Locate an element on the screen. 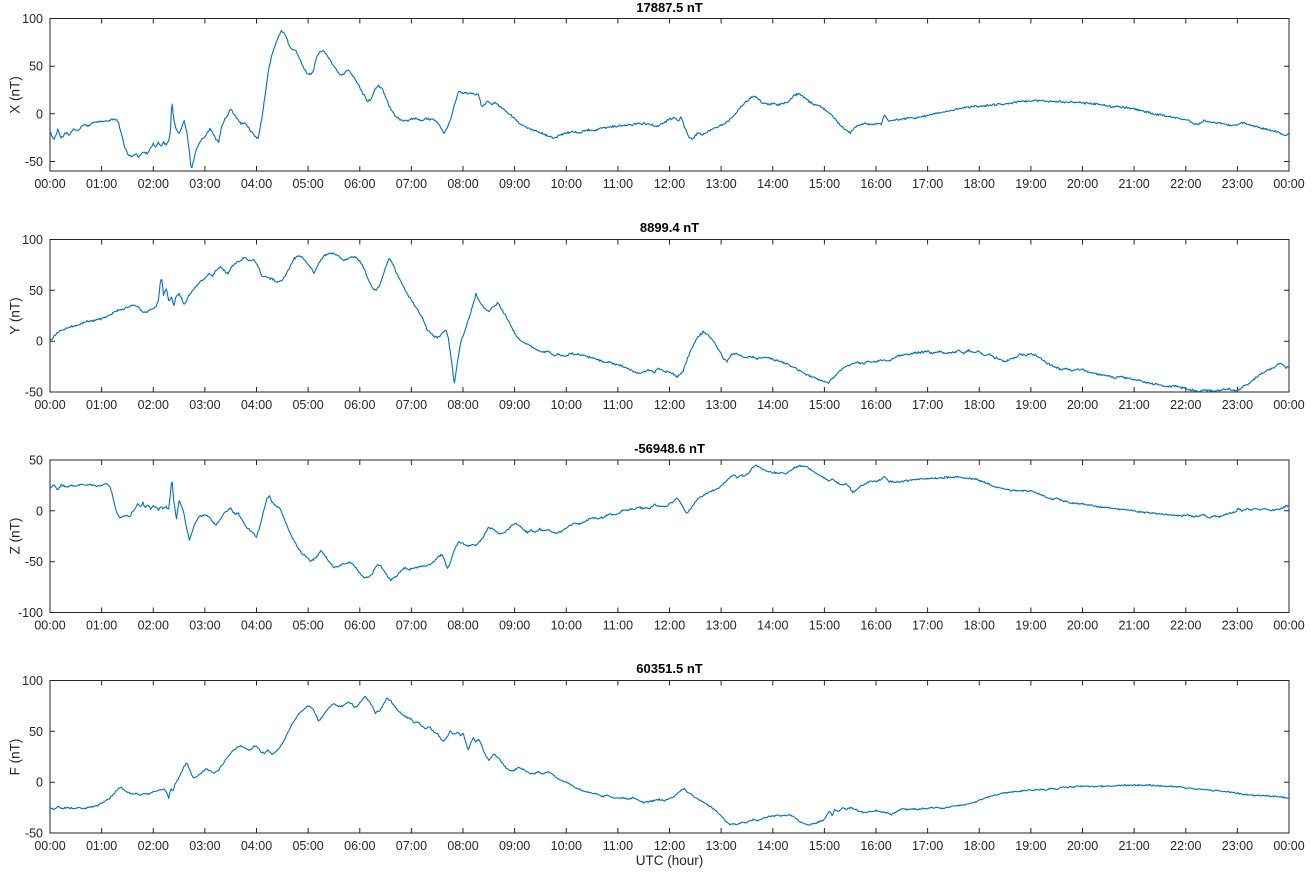 Image resolution: width=1316 pixels, height=872 pixels. panel-z-ylabel: Z (nT) is located at coordinates (15, 536).